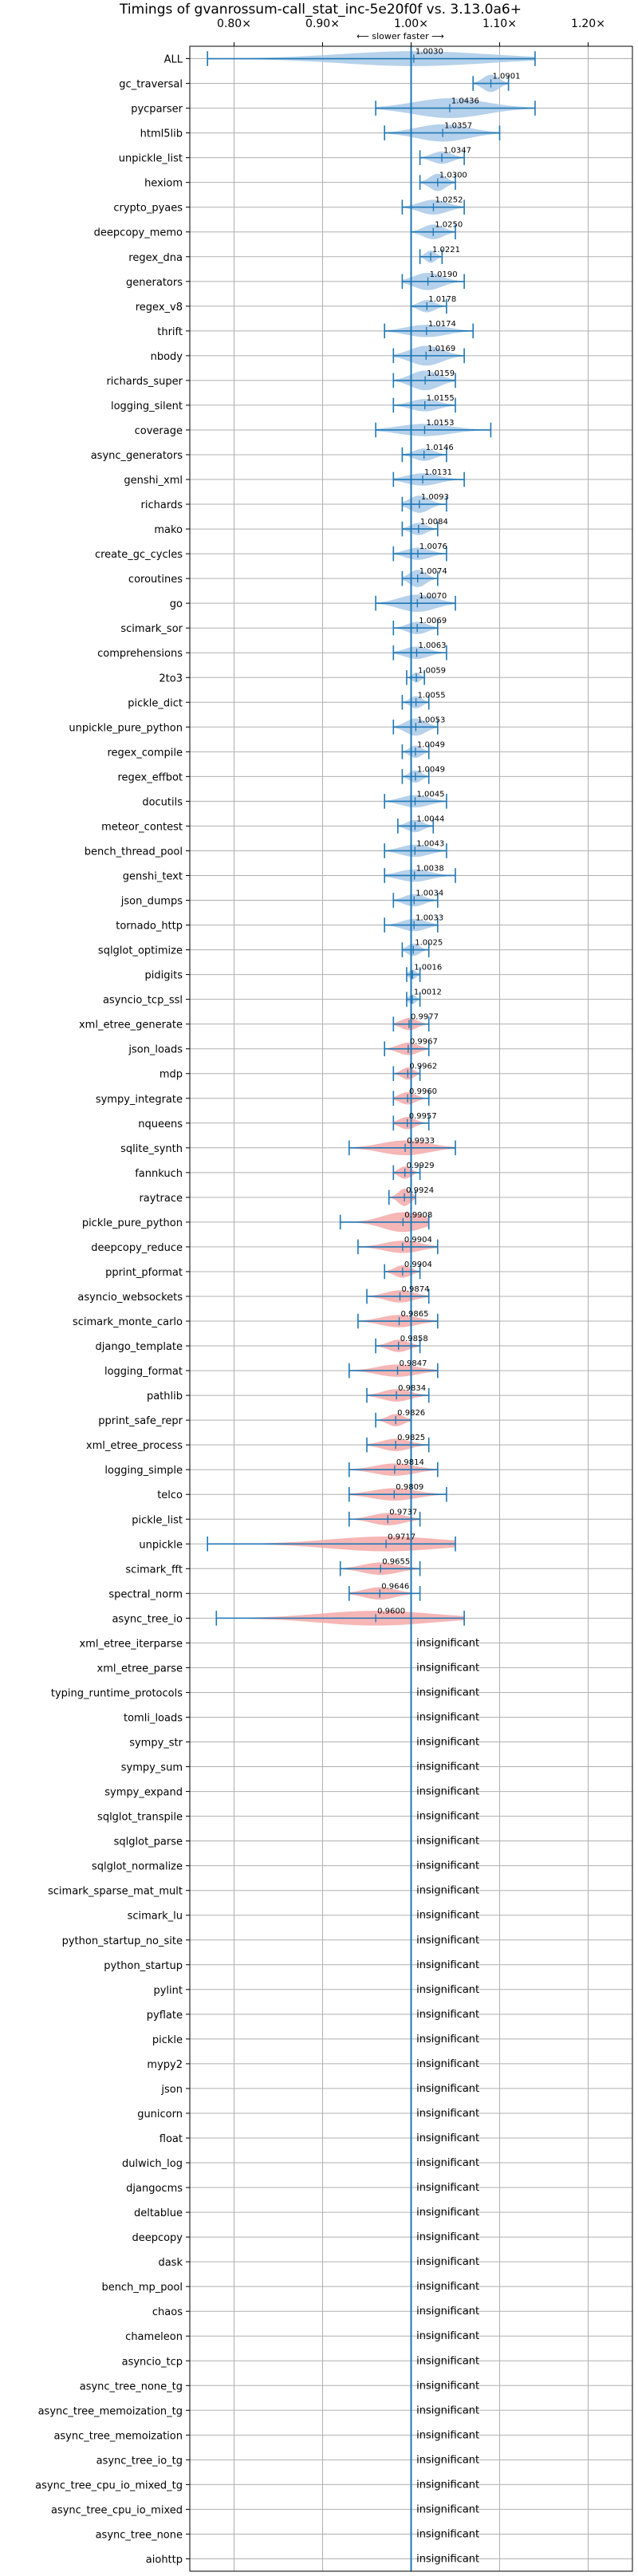 The height and width of the screenshot is (2576, 638). What do you see at coordinates (435, 497) in the screenshot?
I see `value-label: 1.0093` at bounding box center [435, 497].